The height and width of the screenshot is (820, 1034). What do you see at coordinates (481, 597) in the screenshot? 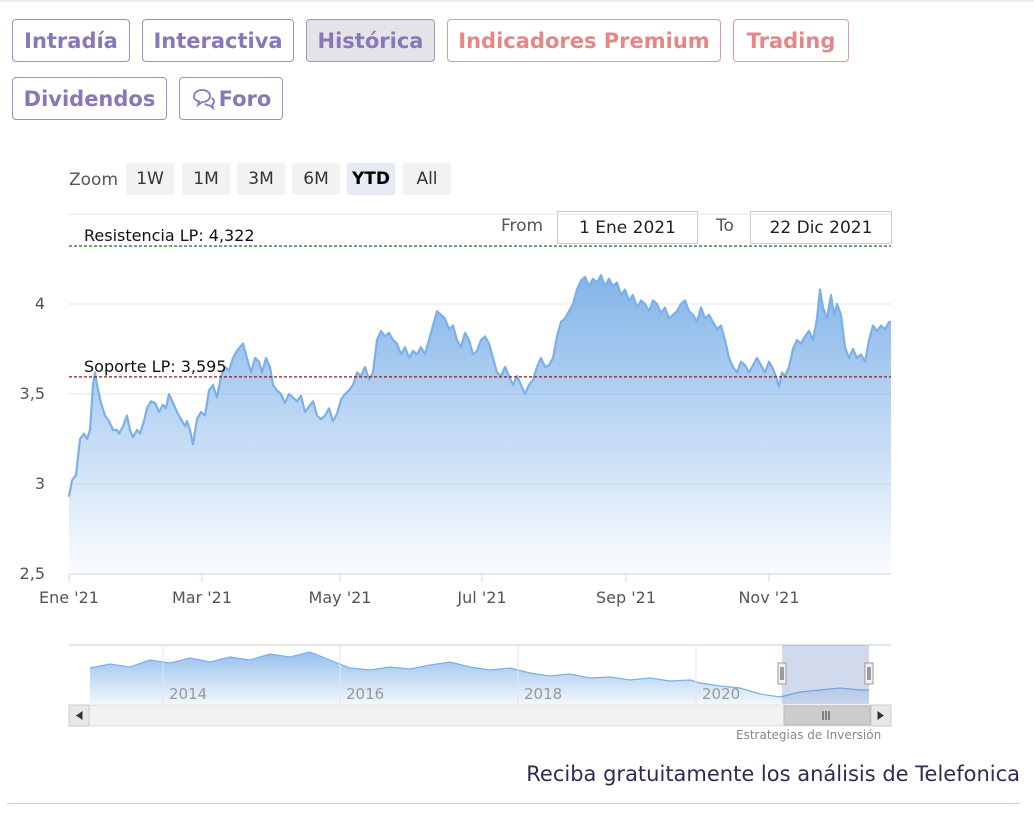
I see `x-tick-label: Jul '21` at bounding box center [481, 597].